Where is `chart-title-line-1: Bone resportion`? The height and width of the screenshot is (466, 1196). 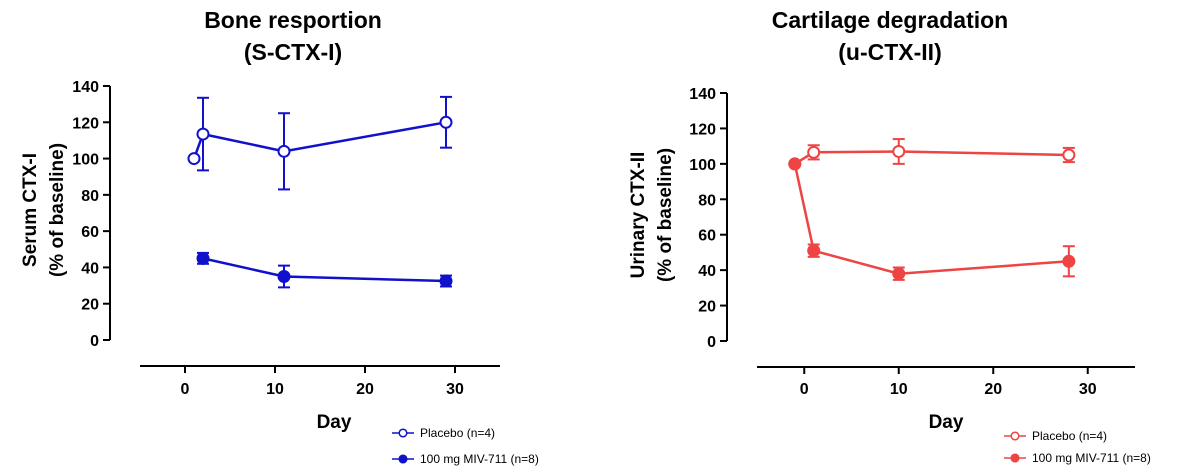
chart-title-line-1: Bone resportion is located at coordinates (293, 20).